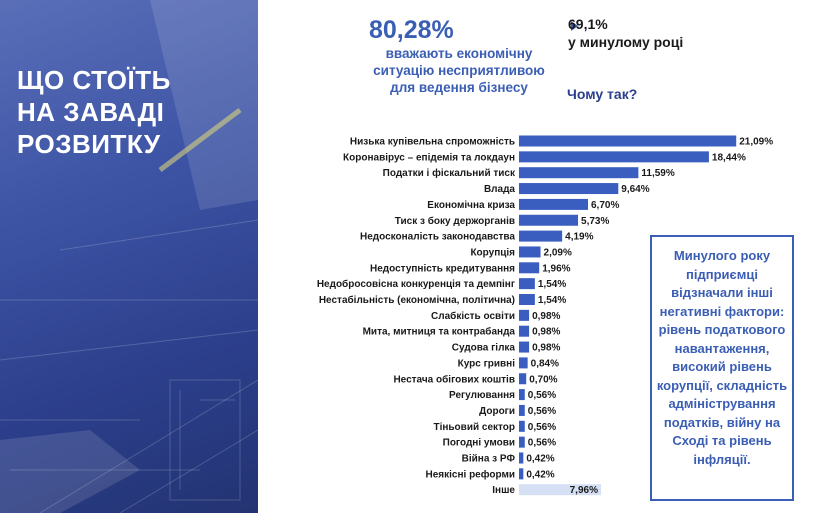 This screenshot has width=815, height=513. Describe the element at coordinates (442, 268) in the screenshot. I see `category-label: Недоступність кредитування` at that location.